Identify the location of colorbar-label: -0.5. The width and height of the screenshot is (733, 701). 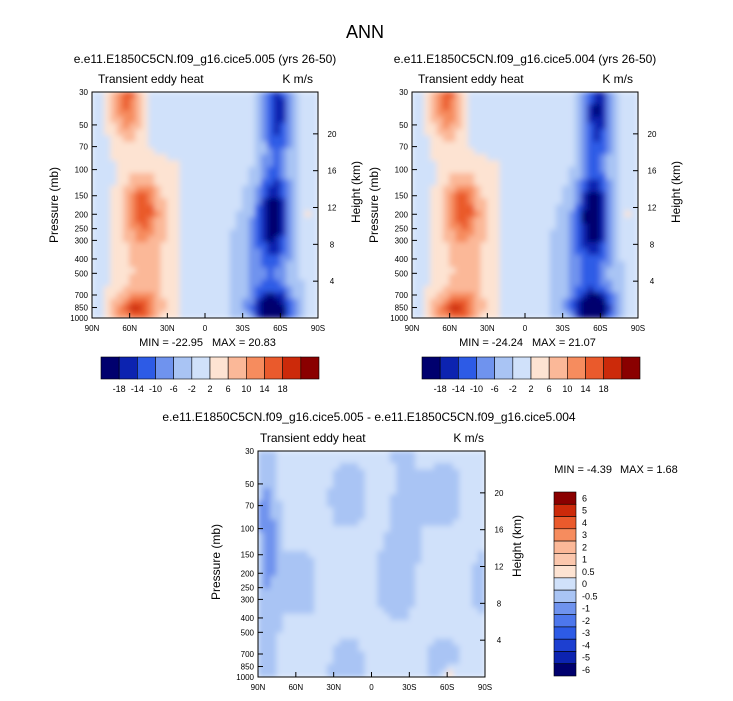
(590, 596).